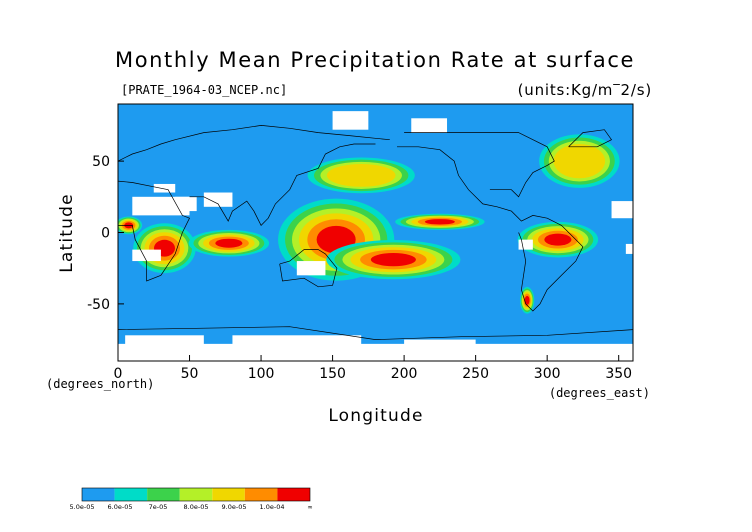 This screenshot has height=532, width=752. What do you see at coordinates (272, 507) in the screenshot?
I see `colorbar-label: 1.0e-04` at bounding box center [272, 507].